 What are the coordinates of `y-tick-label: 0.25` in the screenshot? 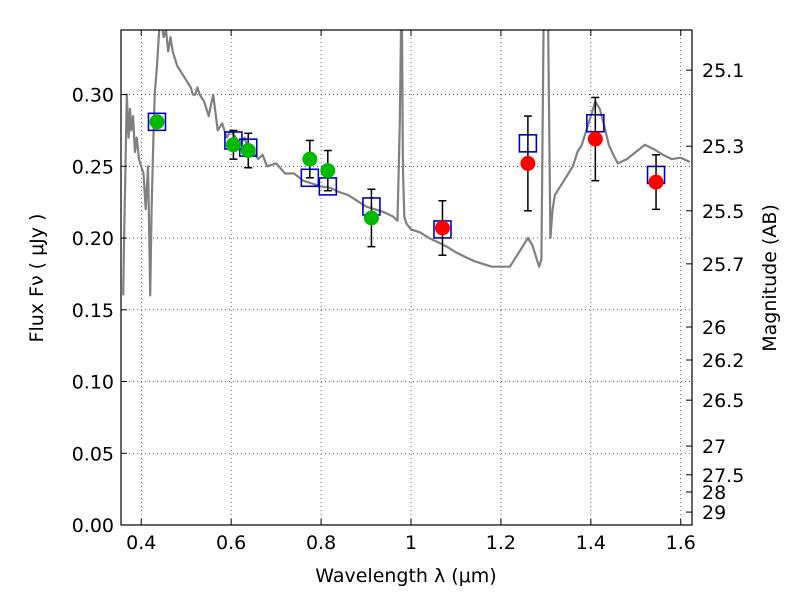 It's located at (93, 167).